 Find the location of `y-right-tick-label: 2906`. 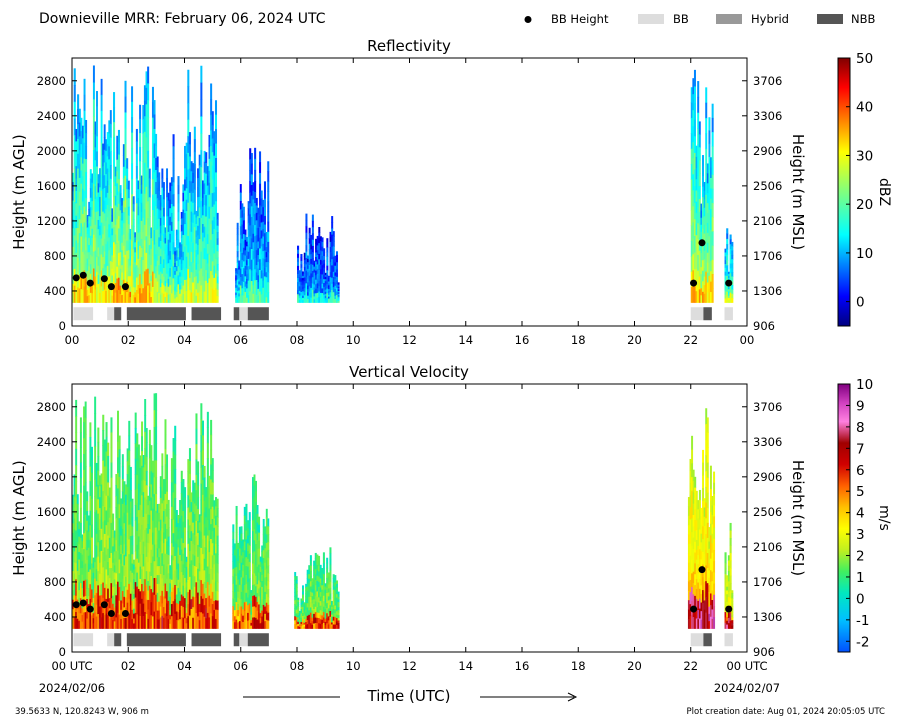

y-right-tick-label: 2906 is located at coordinates (767, 477).